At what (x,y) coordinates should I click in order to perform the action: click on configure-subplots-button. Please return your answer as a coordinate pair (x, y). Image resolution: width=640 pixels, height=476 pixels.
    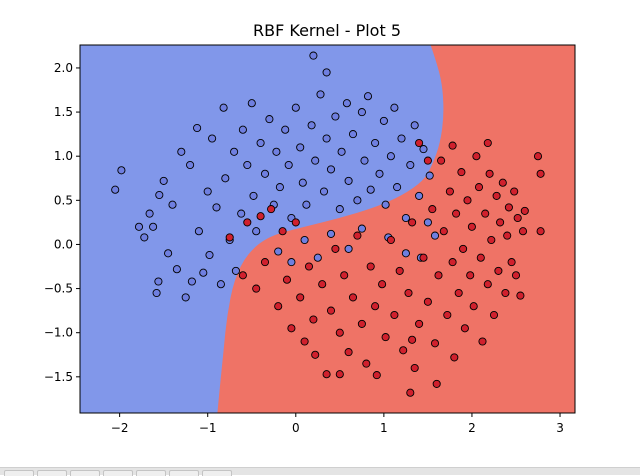
    Looking at the image, I should click on (184, 473).